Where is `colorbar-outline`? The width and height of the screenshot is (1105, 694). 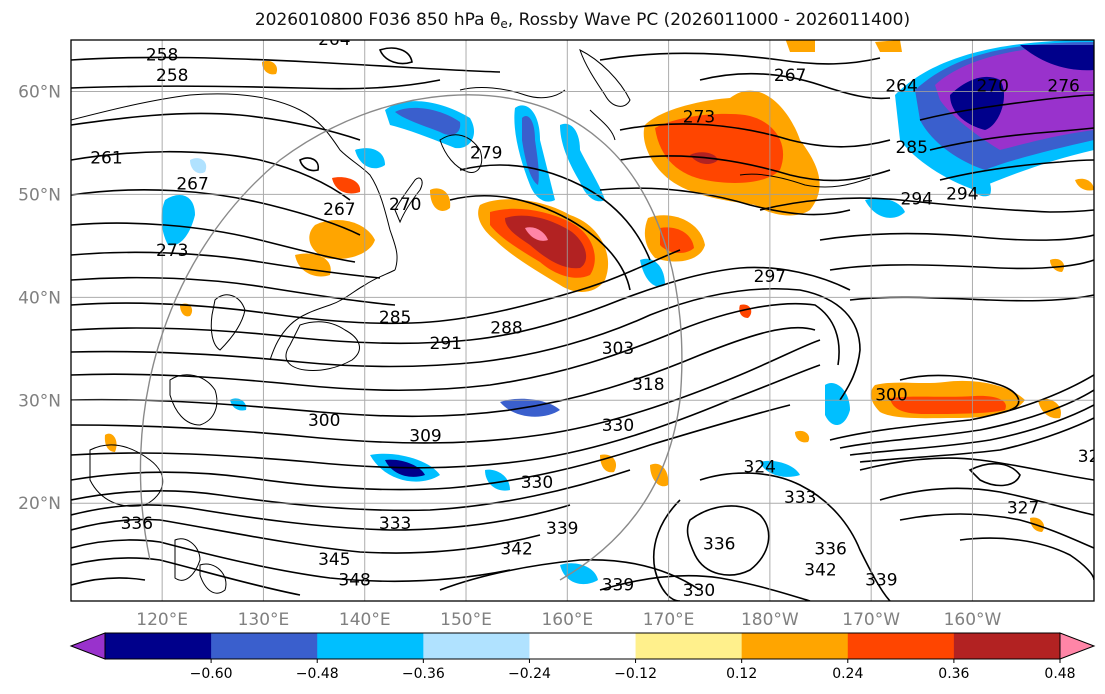
colorbar-outline is located at coordinates (582, 646).